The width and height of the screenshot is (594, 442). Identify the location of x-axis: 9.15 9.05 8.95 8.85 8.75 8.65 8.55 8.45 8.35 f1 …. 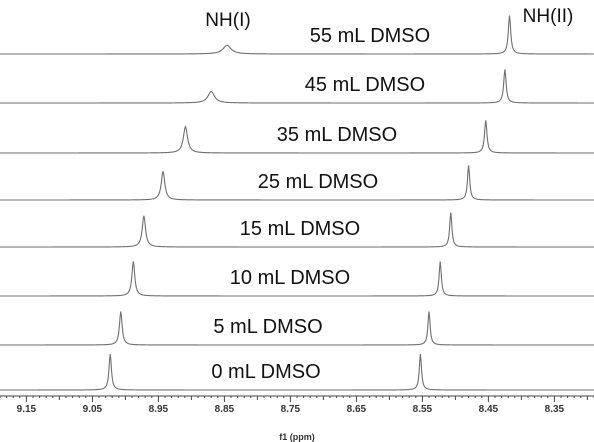
(297, 418).